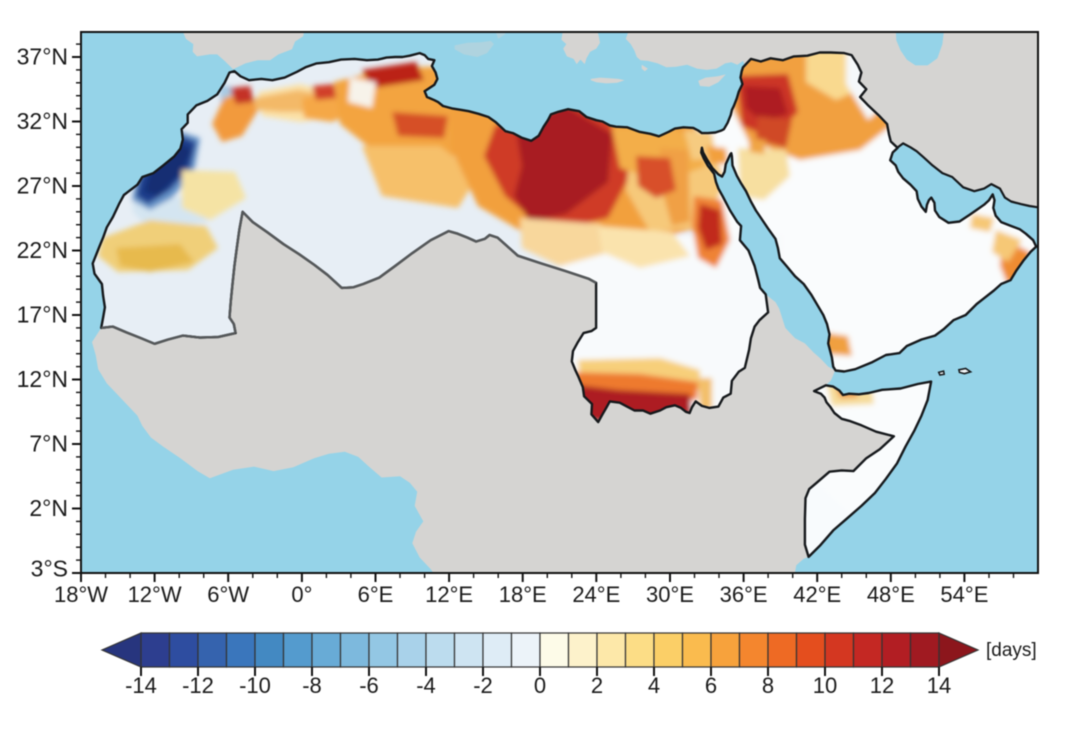 The image size is (1080, 732). Describe the element at coordinates (42, 379) in the screenshot. I see `svg-text: 12°N` at that location.